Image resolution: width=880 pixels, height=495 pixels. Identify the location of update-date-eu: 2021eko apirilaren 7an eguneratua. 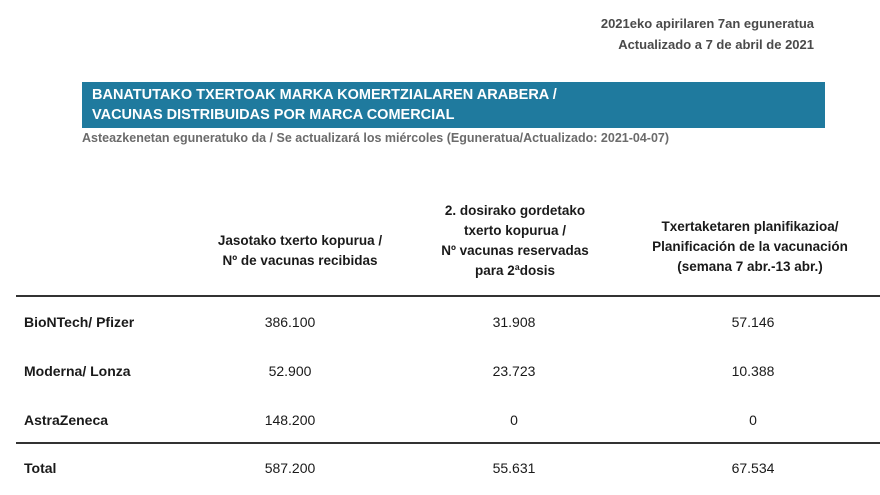
(707, 23).